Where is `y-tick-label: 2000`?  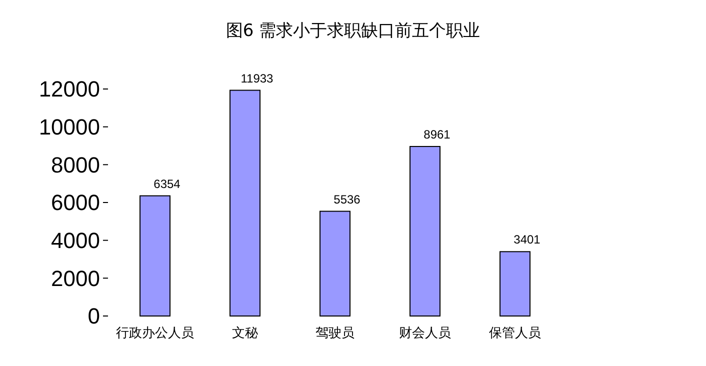
y-tick-label: 2000 is located at coordinates (75, 278).